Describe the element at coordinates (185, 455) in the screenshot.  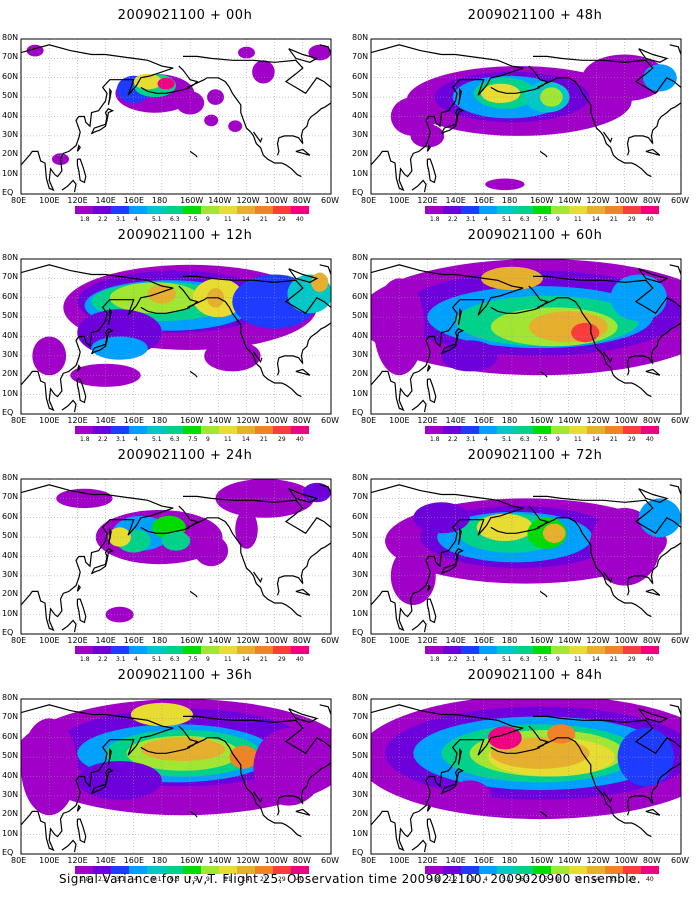
I see `panel-title: 2009021100 + 24h` at that location.